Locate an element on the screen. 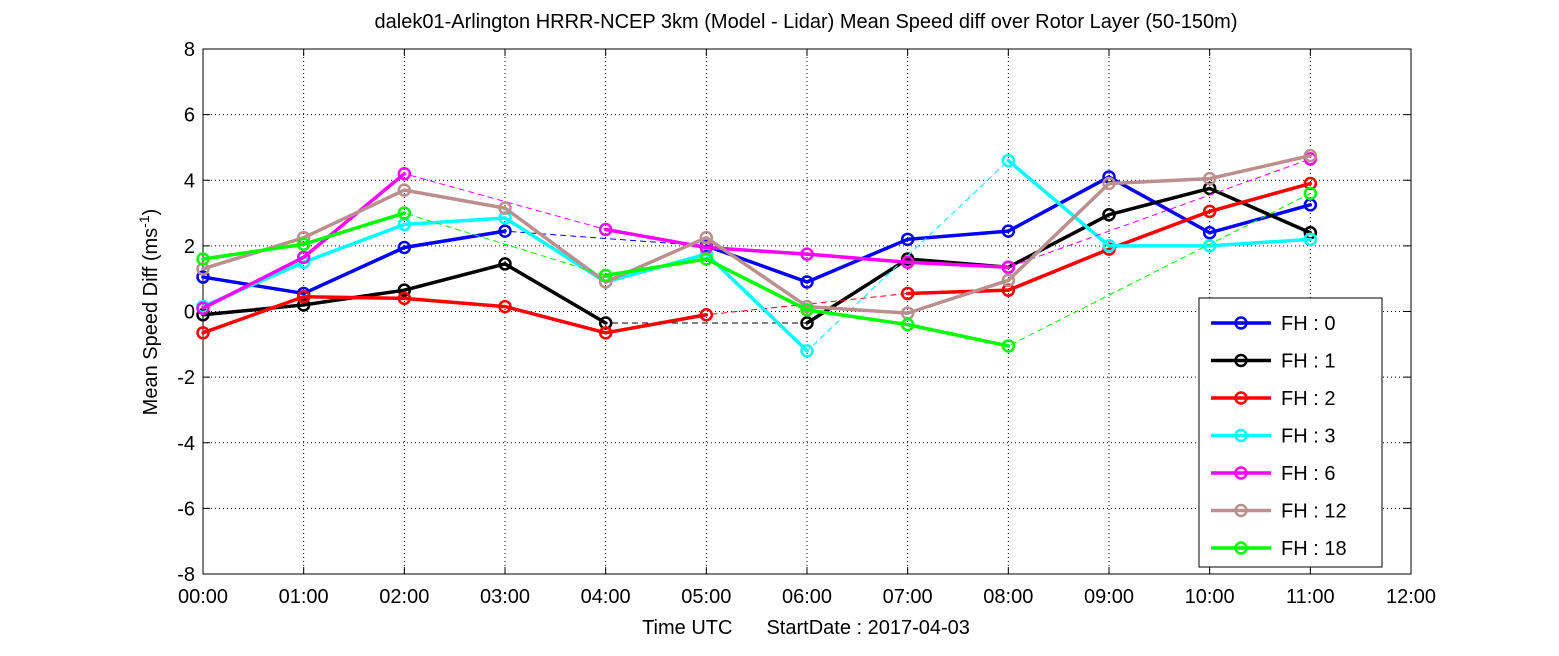 This screenshot has width=1559, height=656. y-axis-label-close: ) is located at coordinates (151, 212).